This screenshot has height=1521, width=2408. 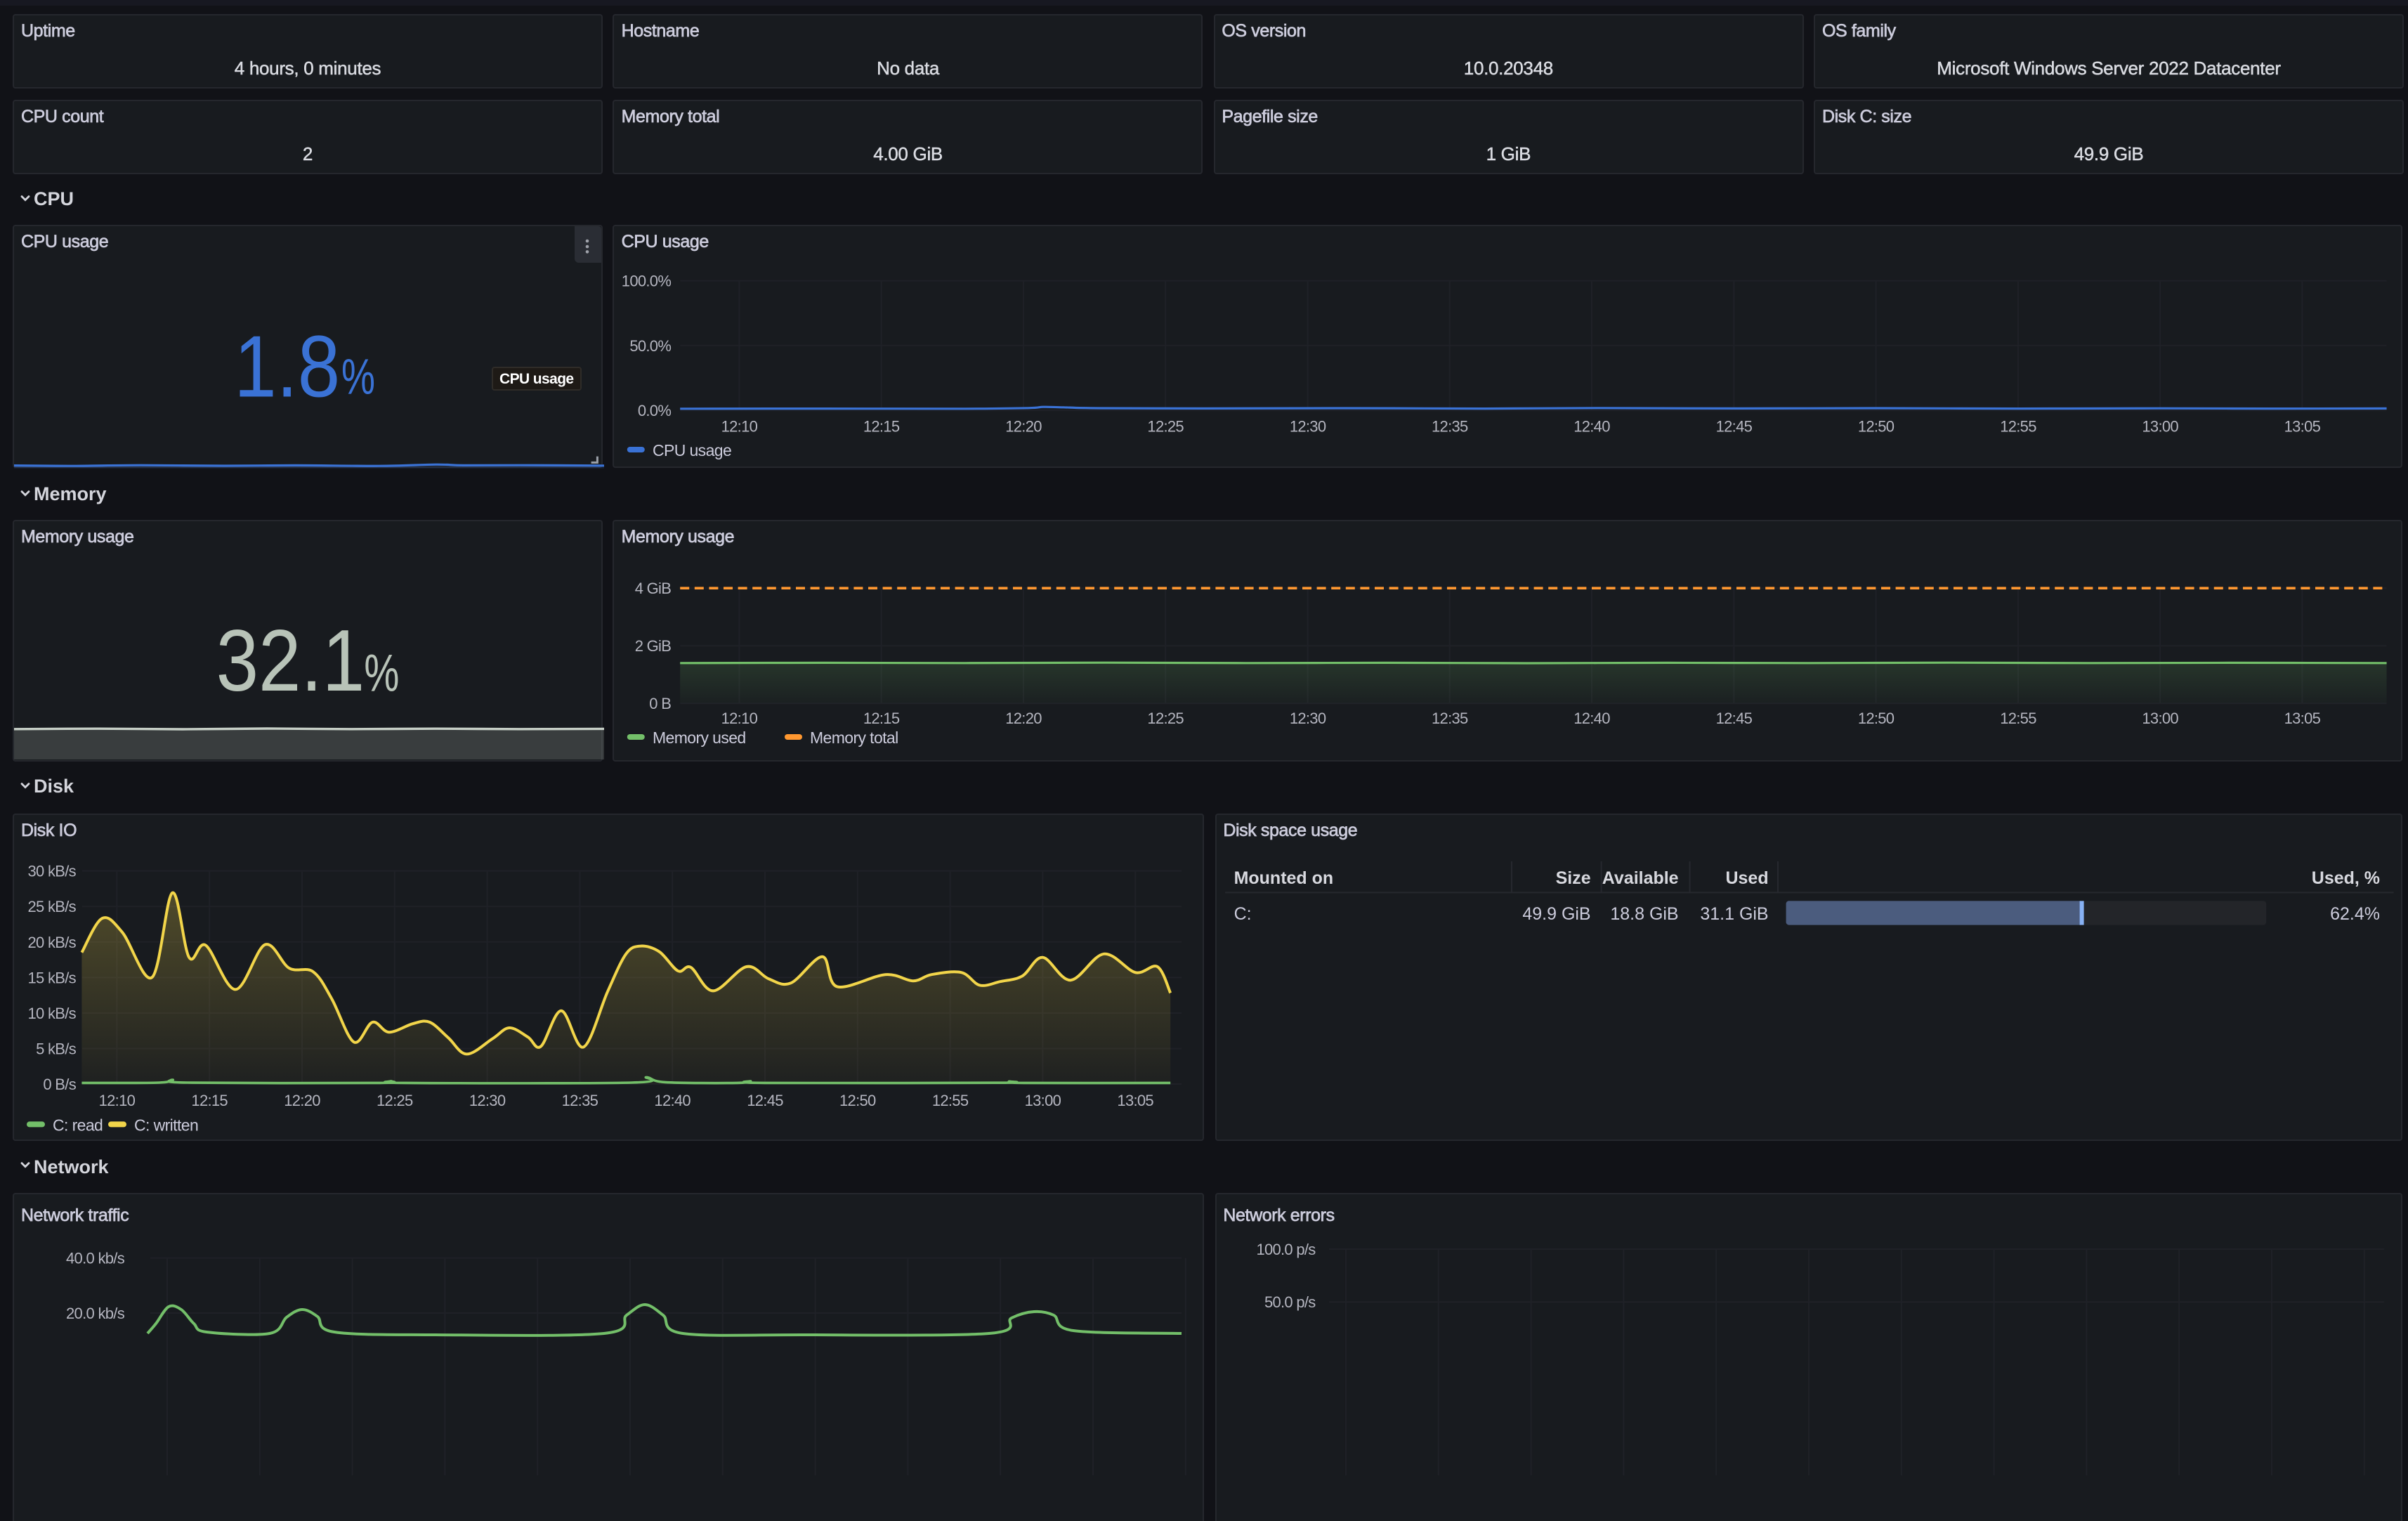 What do you see at coordinates (700, 738) in the screenshot?
I see `svg-text: Memory used` at bounding box center [700, 738].